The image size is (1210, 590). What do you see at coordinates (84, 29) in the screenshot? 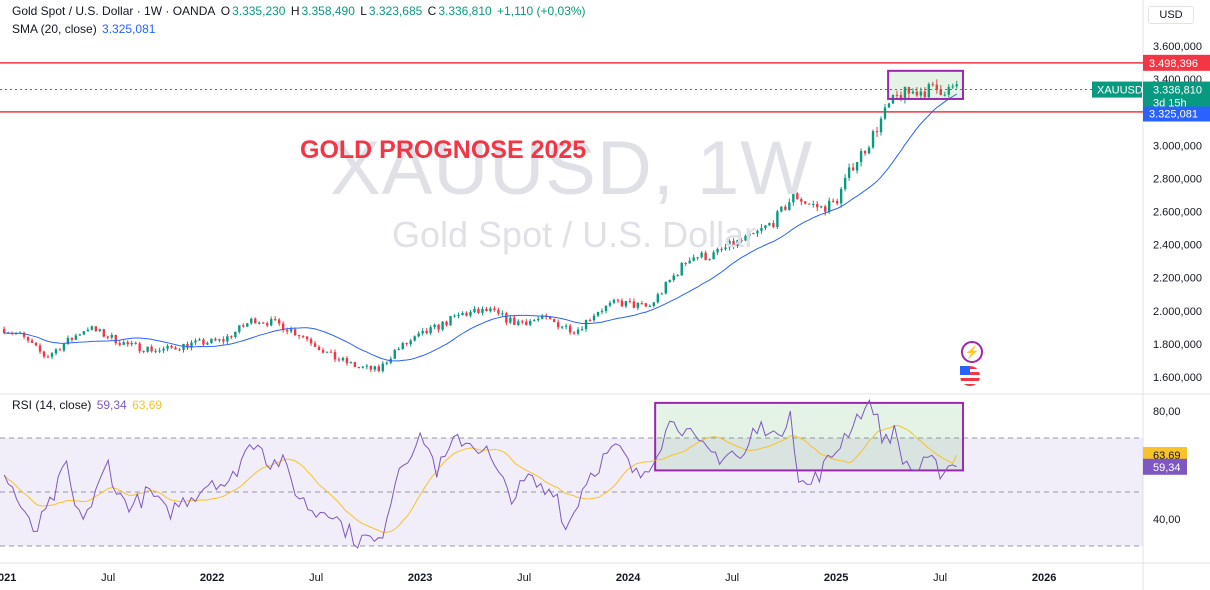
I see `sma-legend: SMA (20, close) 3.325,081` at bounding box center [84, 29].